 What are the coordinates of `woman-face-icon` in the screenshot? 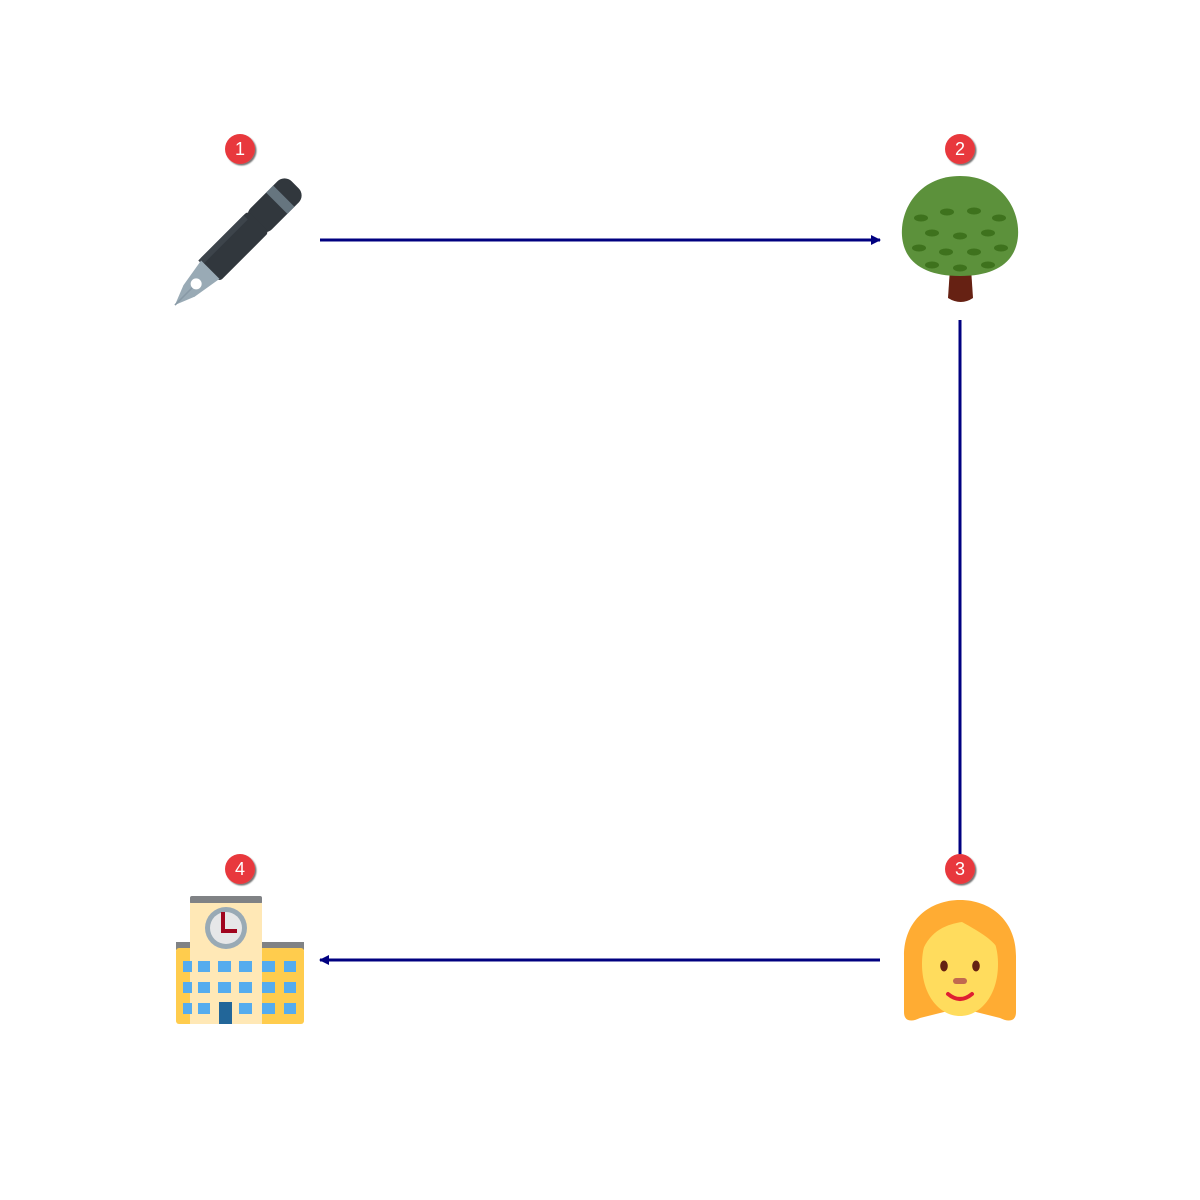 It's located at (960, 960).